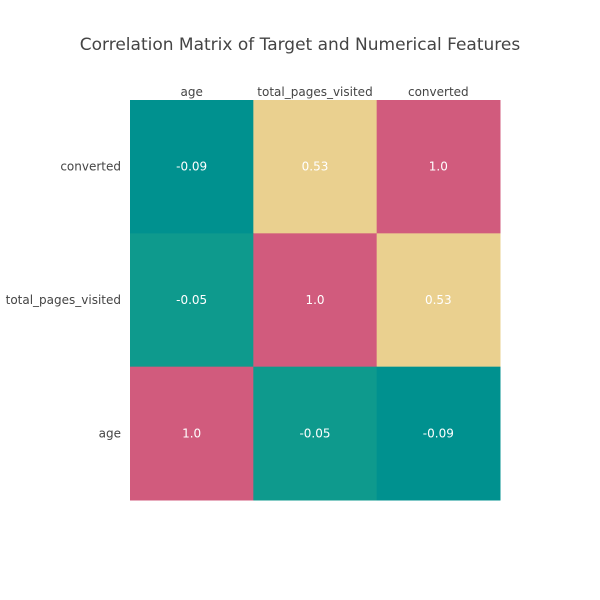  Describe the element at coordinates (314, 92) in the screenshot. I see `x-tick-label: total_pages_visited` at that location.